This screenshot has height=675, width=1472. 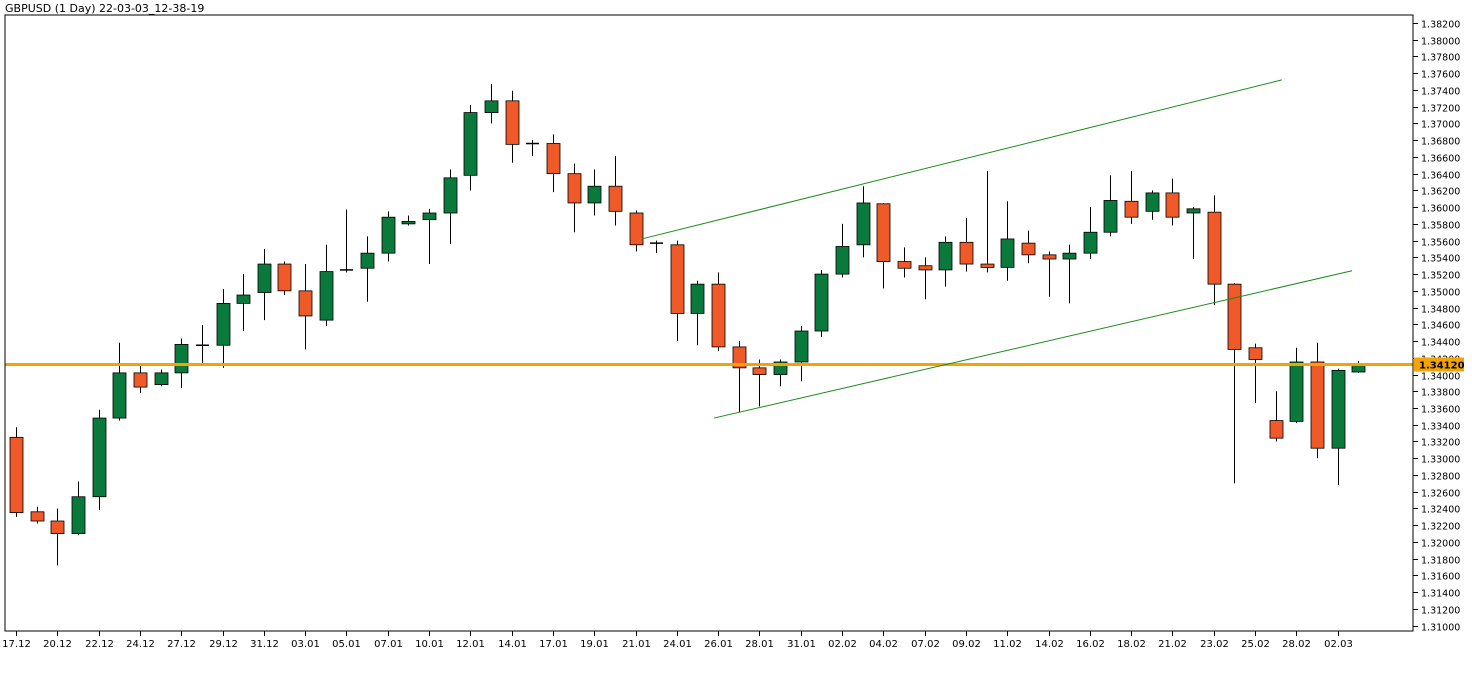 What do you see at coordinates (1440, 259) in the screenshot?
I see `y-tick-label: 1.35400` at bounding box center [1440, 259].